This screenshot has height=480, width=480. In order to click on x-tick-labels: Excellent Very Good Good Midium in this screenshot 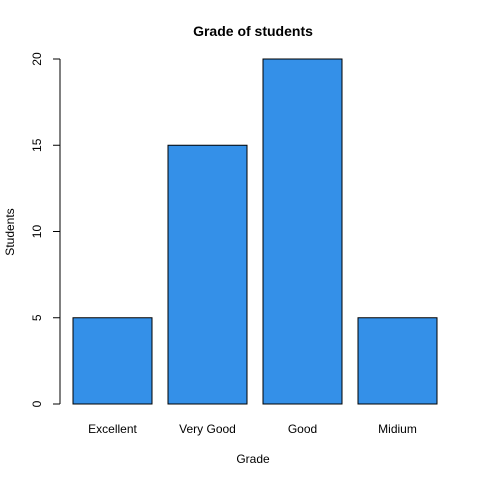, I will do `click(252, 429)`.